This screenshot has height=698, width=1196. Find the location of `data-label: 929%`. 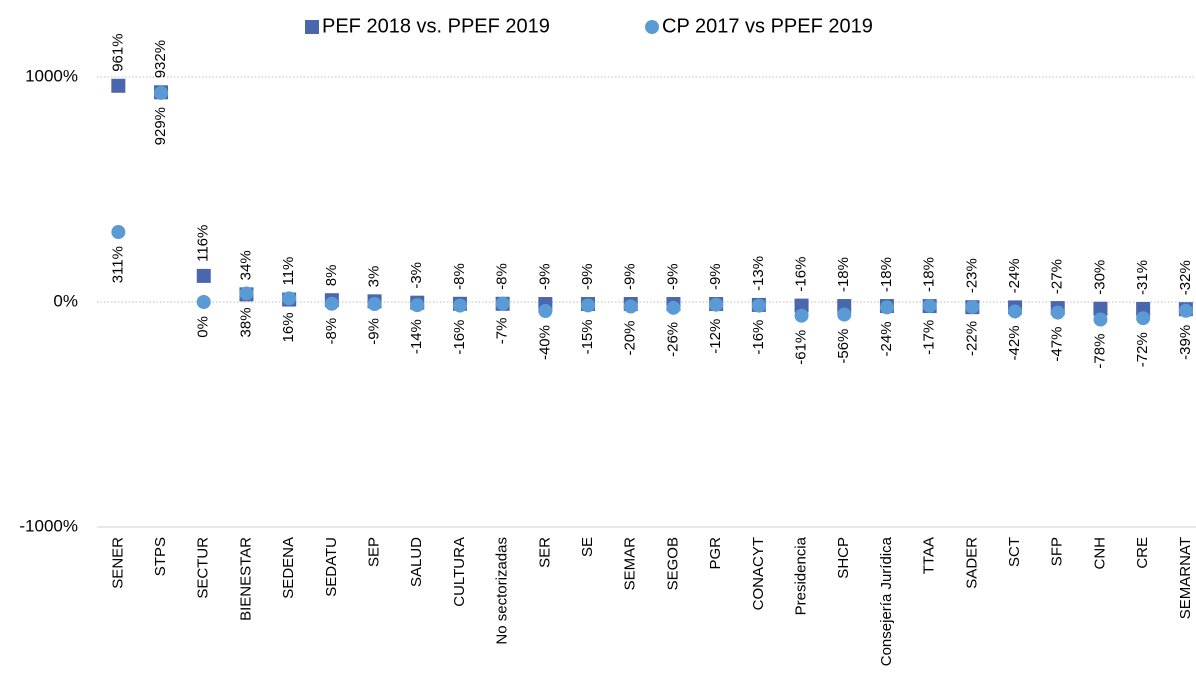

data-label: 929% is located at coordinates (160, 126).